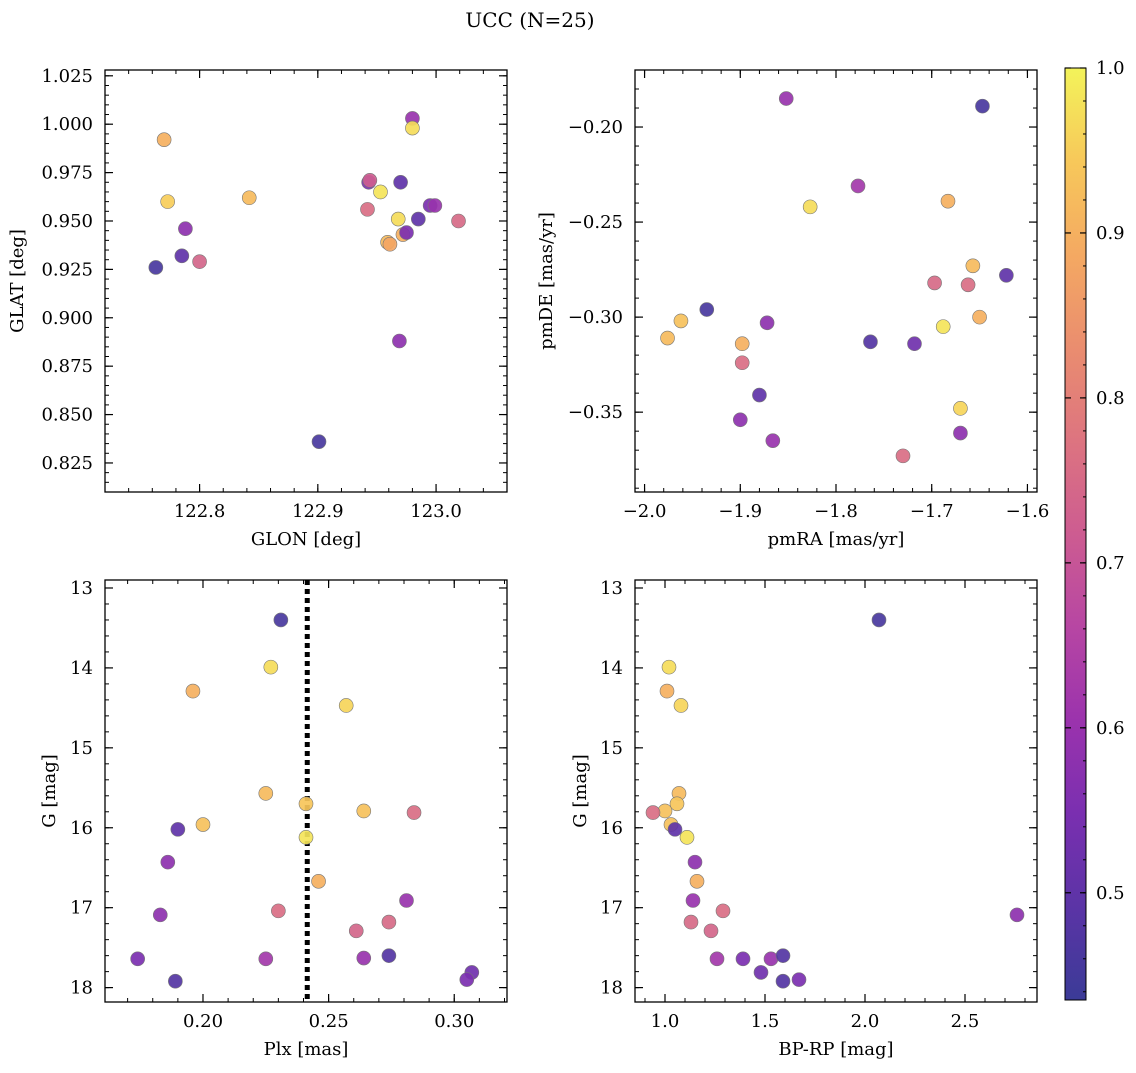 The image size is (1136, 1073). What do you see at coordinates (932, 511) in the screenshot?
I see `x-tick-label: −1.7` at bounding box center [932, 511].